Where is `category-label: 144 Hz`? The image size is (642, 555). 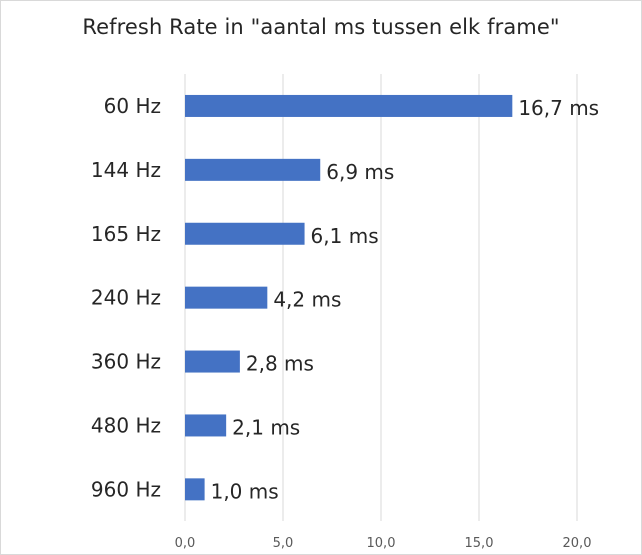 category-label: 144 Hz is located at coordinates (126, 170).